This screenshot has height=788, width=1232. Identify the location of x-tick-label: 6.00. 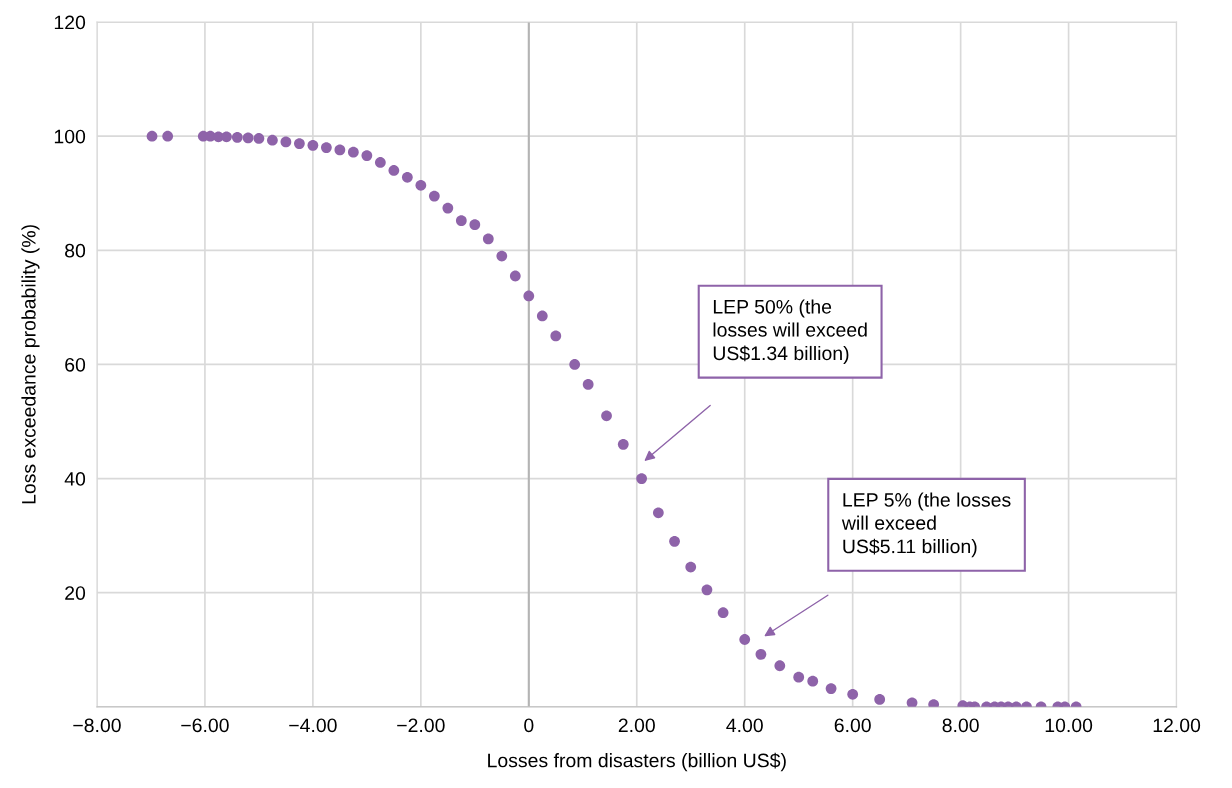
(852, 725).